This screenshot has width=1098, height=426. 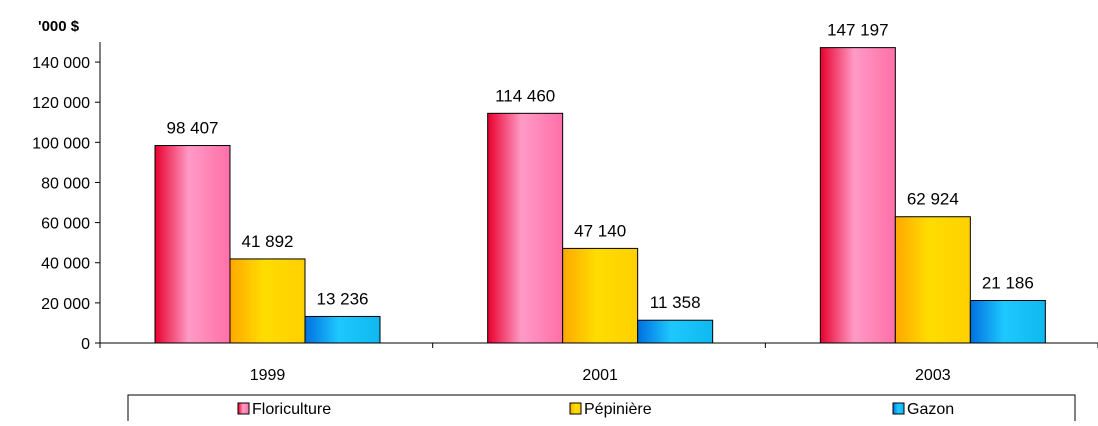 I want to click on data-label: 147 197, so click(x=857, y=30).